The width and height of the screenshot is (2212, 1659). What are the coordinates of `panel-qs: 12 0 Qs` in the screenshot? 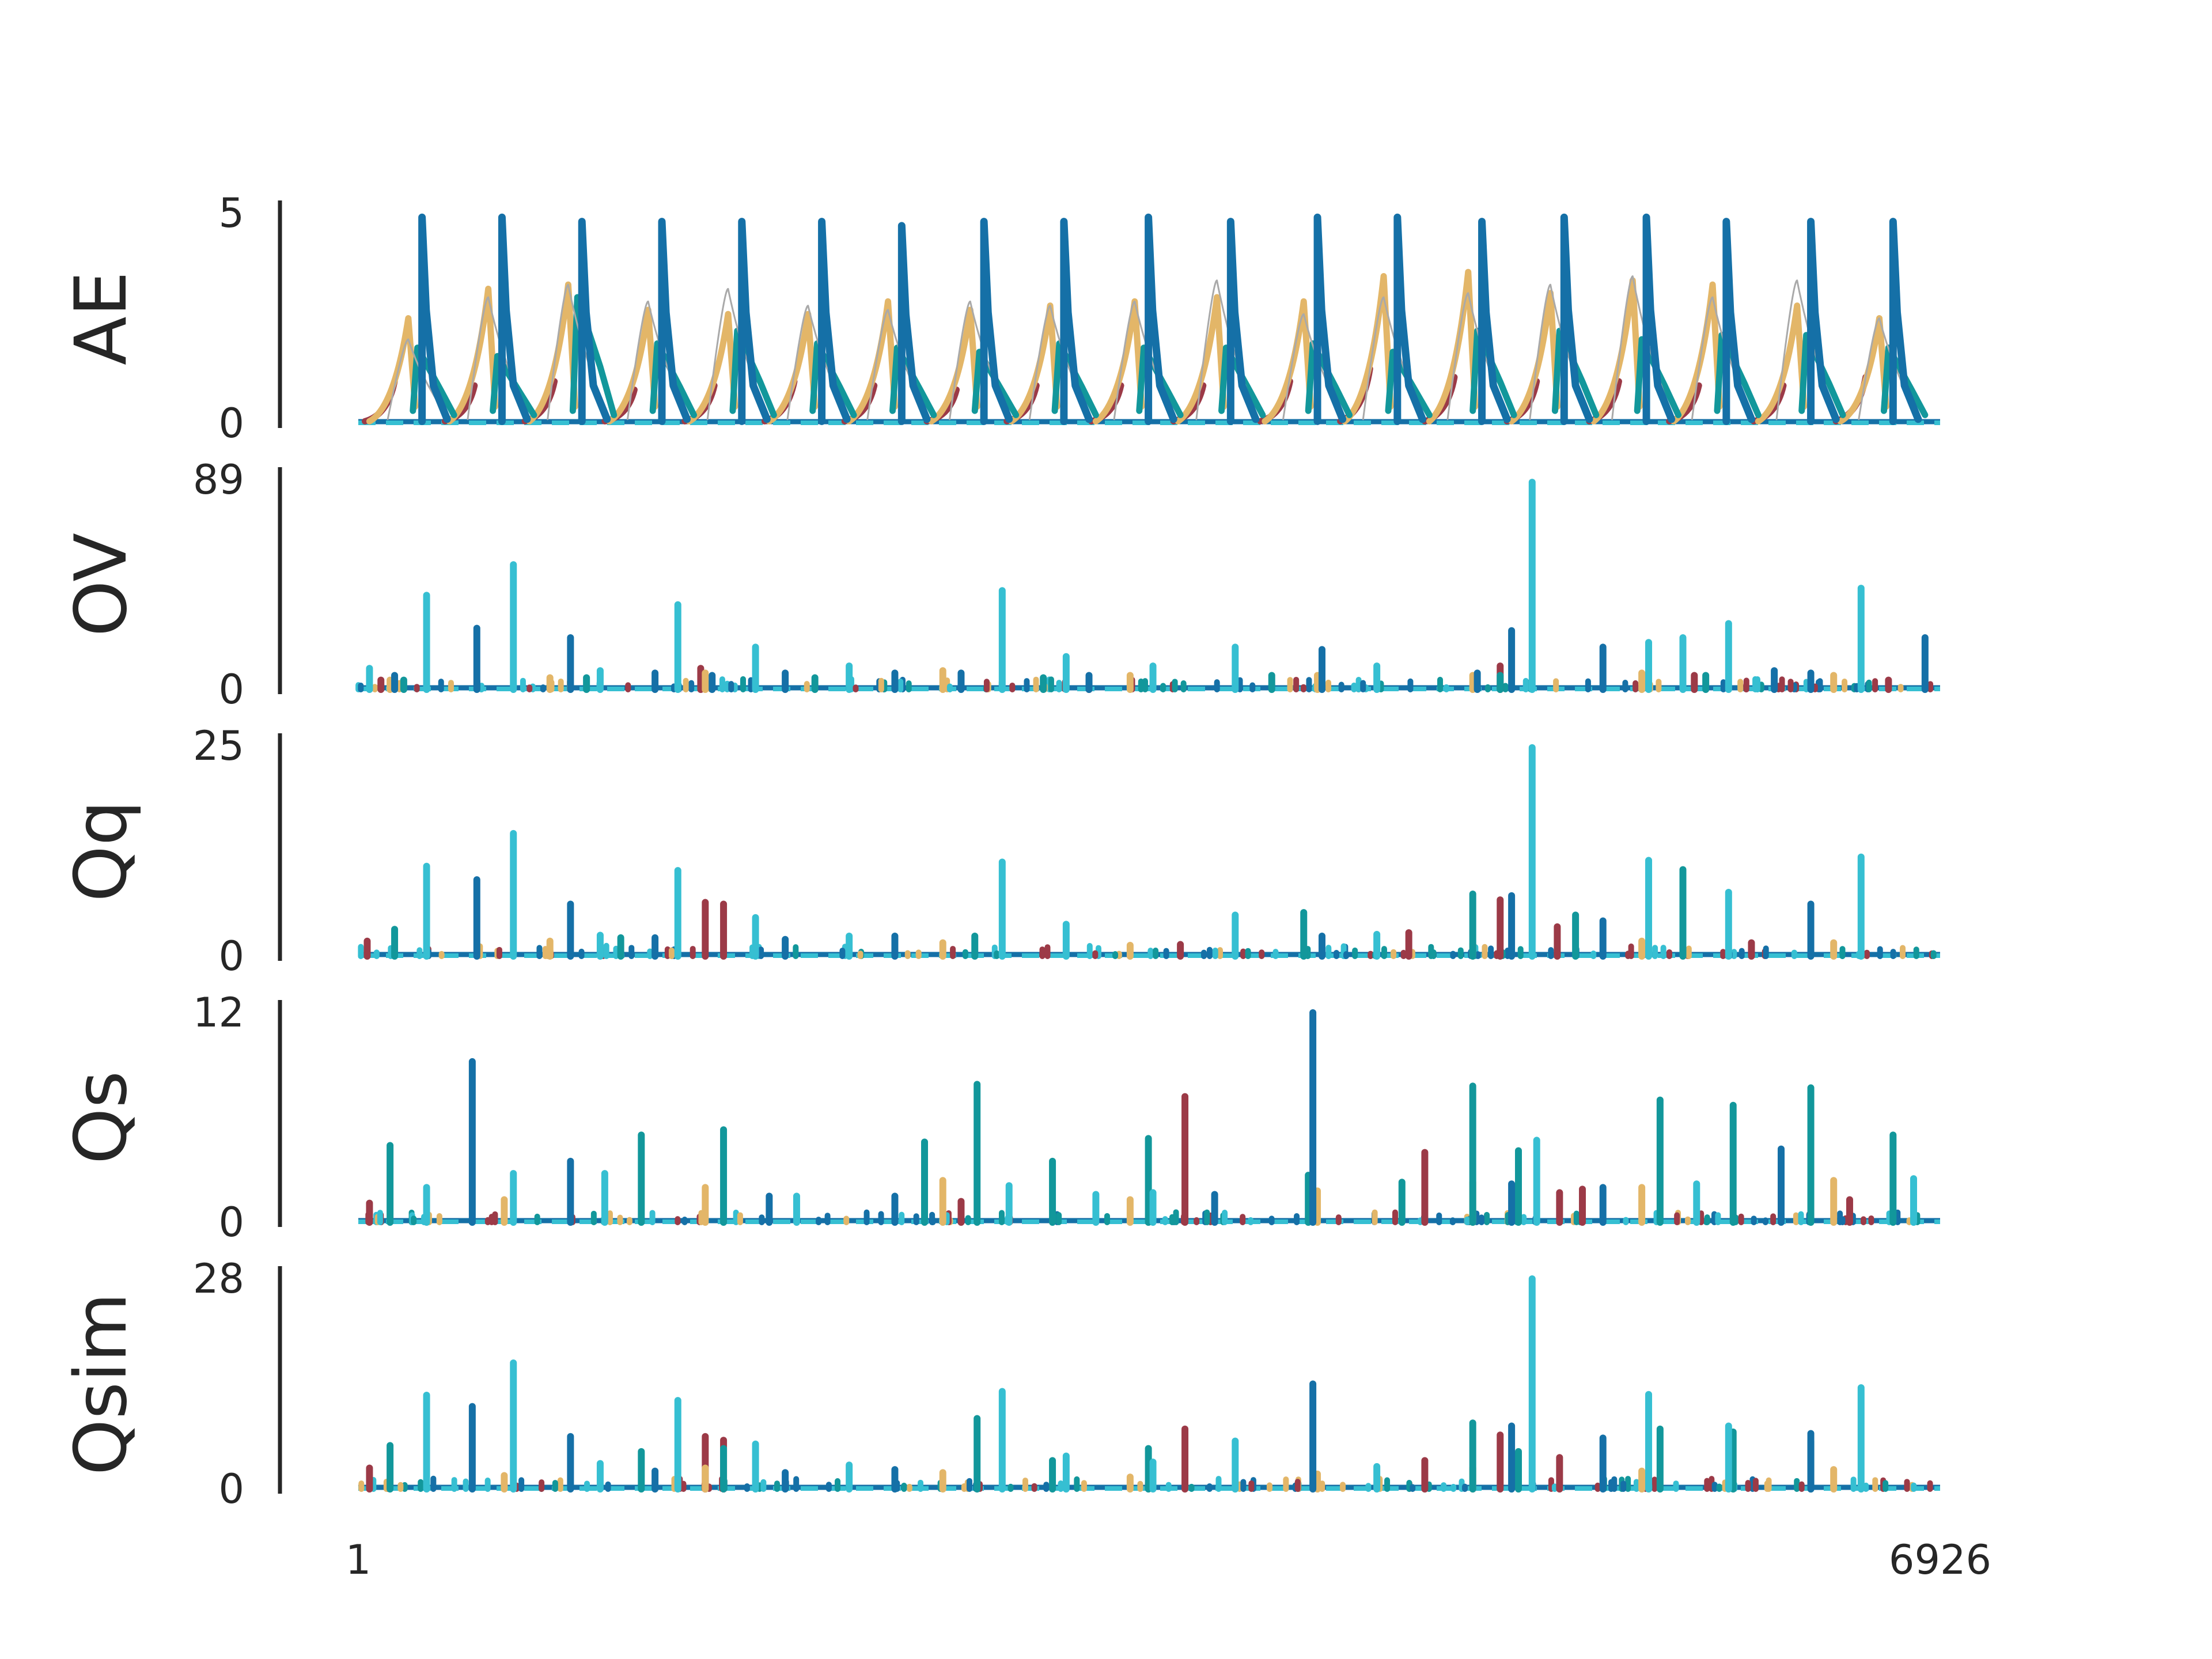 It's located at (1000, 1117).